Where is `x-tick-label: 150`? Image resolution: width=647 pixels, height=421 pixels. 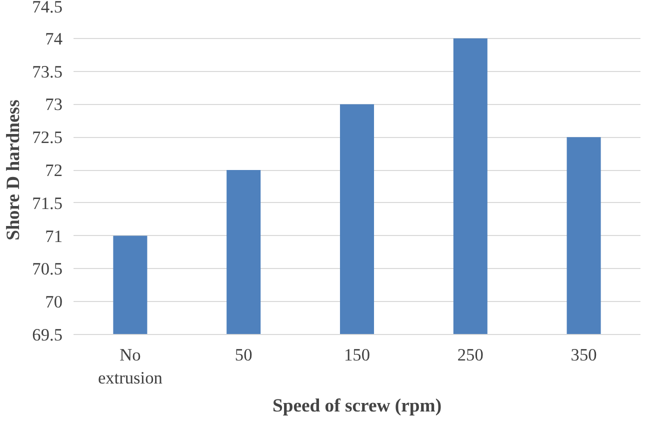 x-tick-label: 150 is located at coordinates (357, 355).